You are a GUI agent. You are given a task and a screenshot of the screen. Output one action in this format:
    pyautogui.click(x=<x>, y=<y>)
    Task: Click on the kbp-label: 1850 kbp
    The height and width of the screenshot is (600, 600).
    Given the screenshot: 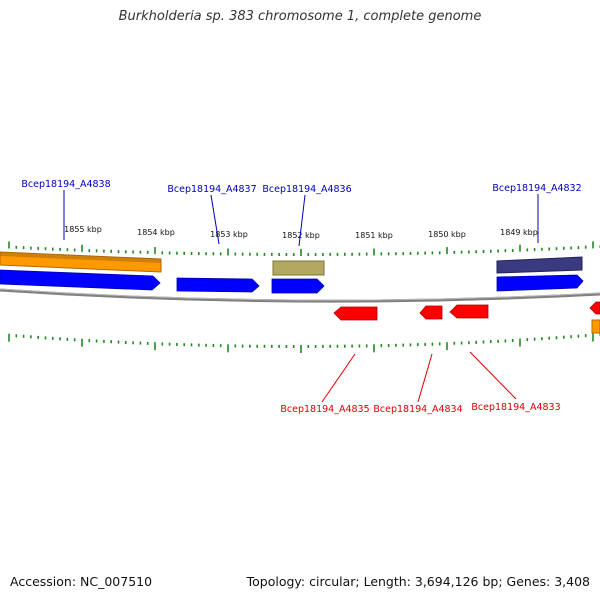 What is the action you would take?
    pyautogui.click(x=447, y=234)
    